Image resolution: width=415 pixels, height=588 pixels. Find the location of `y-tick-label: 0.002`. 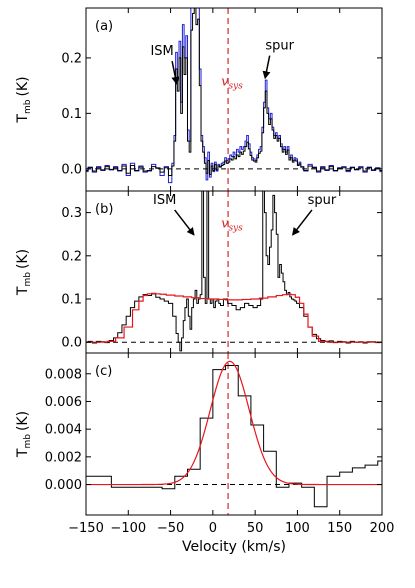

y-tick-label: 0.002 is located at coordinates (63, 457).